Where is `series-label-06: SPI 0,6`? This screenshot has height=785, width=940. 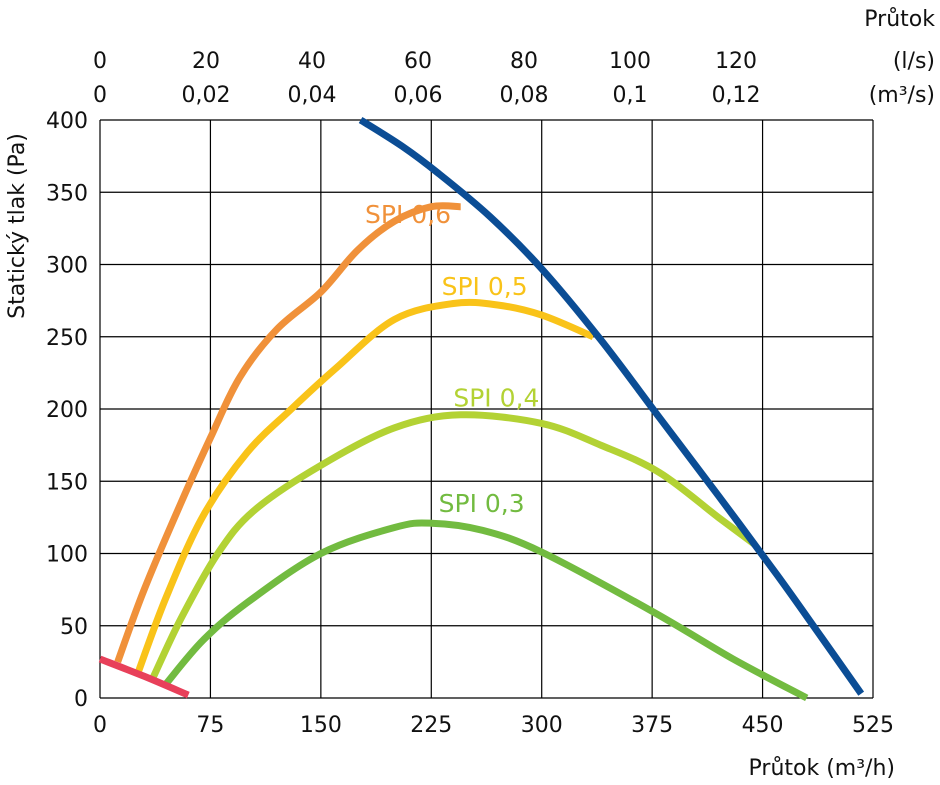 series-label-06: SPI 0,6 is located at coordinates (408, 214).